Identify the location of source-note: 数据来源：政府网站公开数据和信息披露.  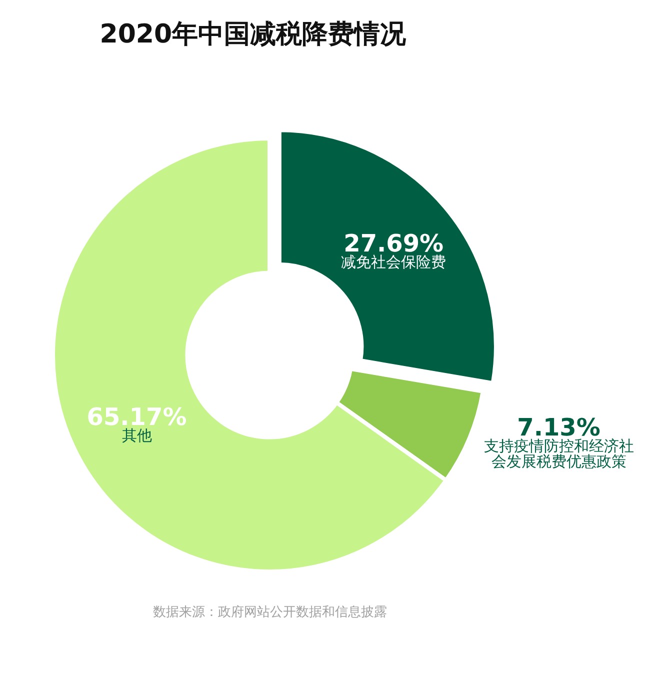
(270, 612).